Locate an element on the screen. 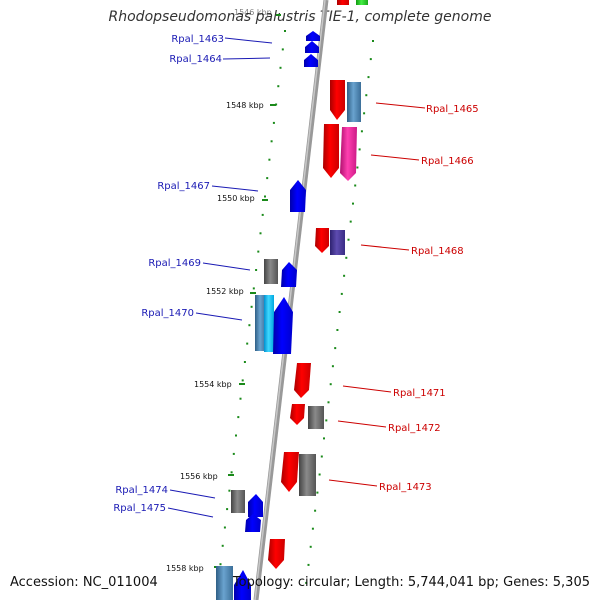 This screenshot has width=600, height=600. scale-label-1550: 1550 kbp is located at coordinates (236, 198).